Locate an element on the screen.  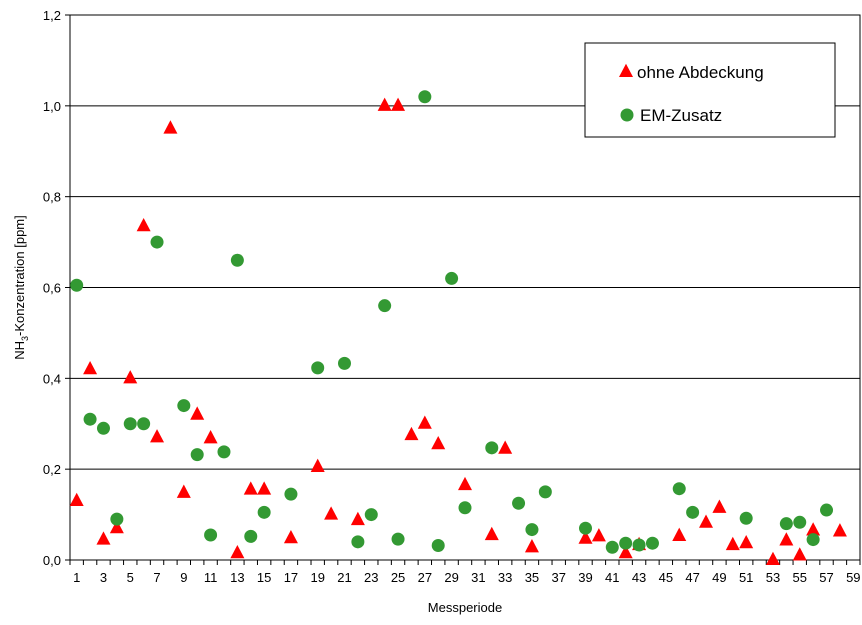
y-axis-ticks: 0,0 0,2 0,4 0,6 0,8 1,0 1,2 is located at coordinates (56, 288).